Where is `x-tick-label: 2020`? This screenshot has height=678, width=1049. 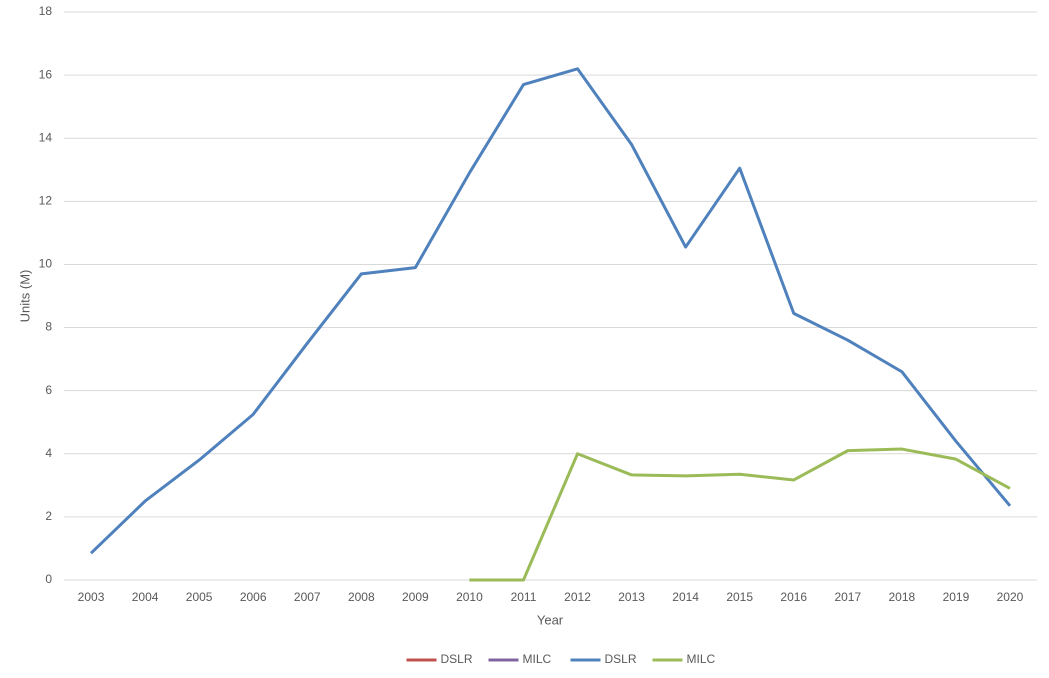 x-tick-label: 2020 is located at coordinates (1010, 597).